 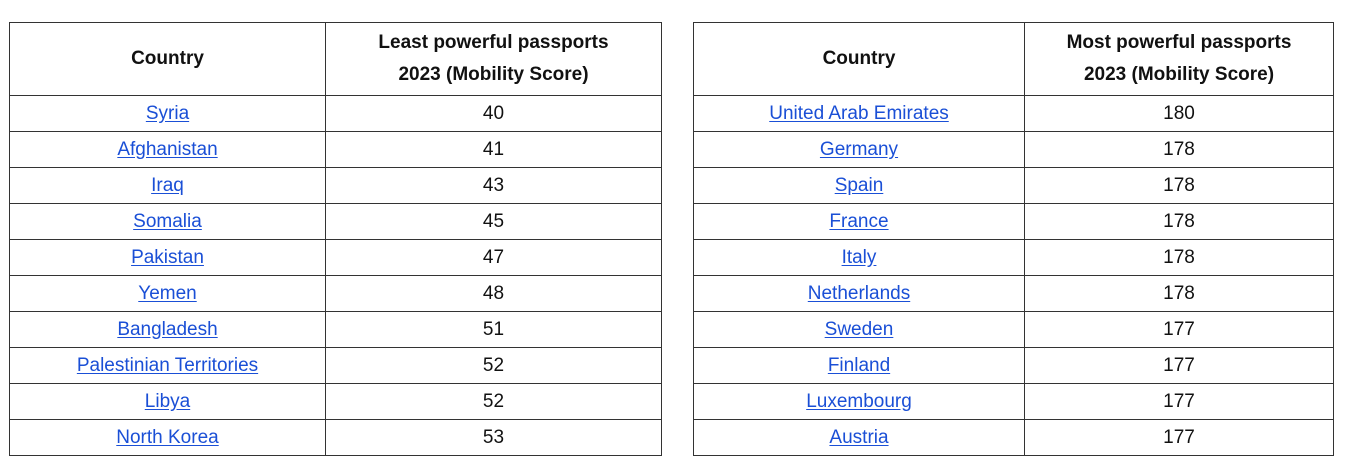 I want to click on table-row: Iraq 43, so click(x=335, y=185).